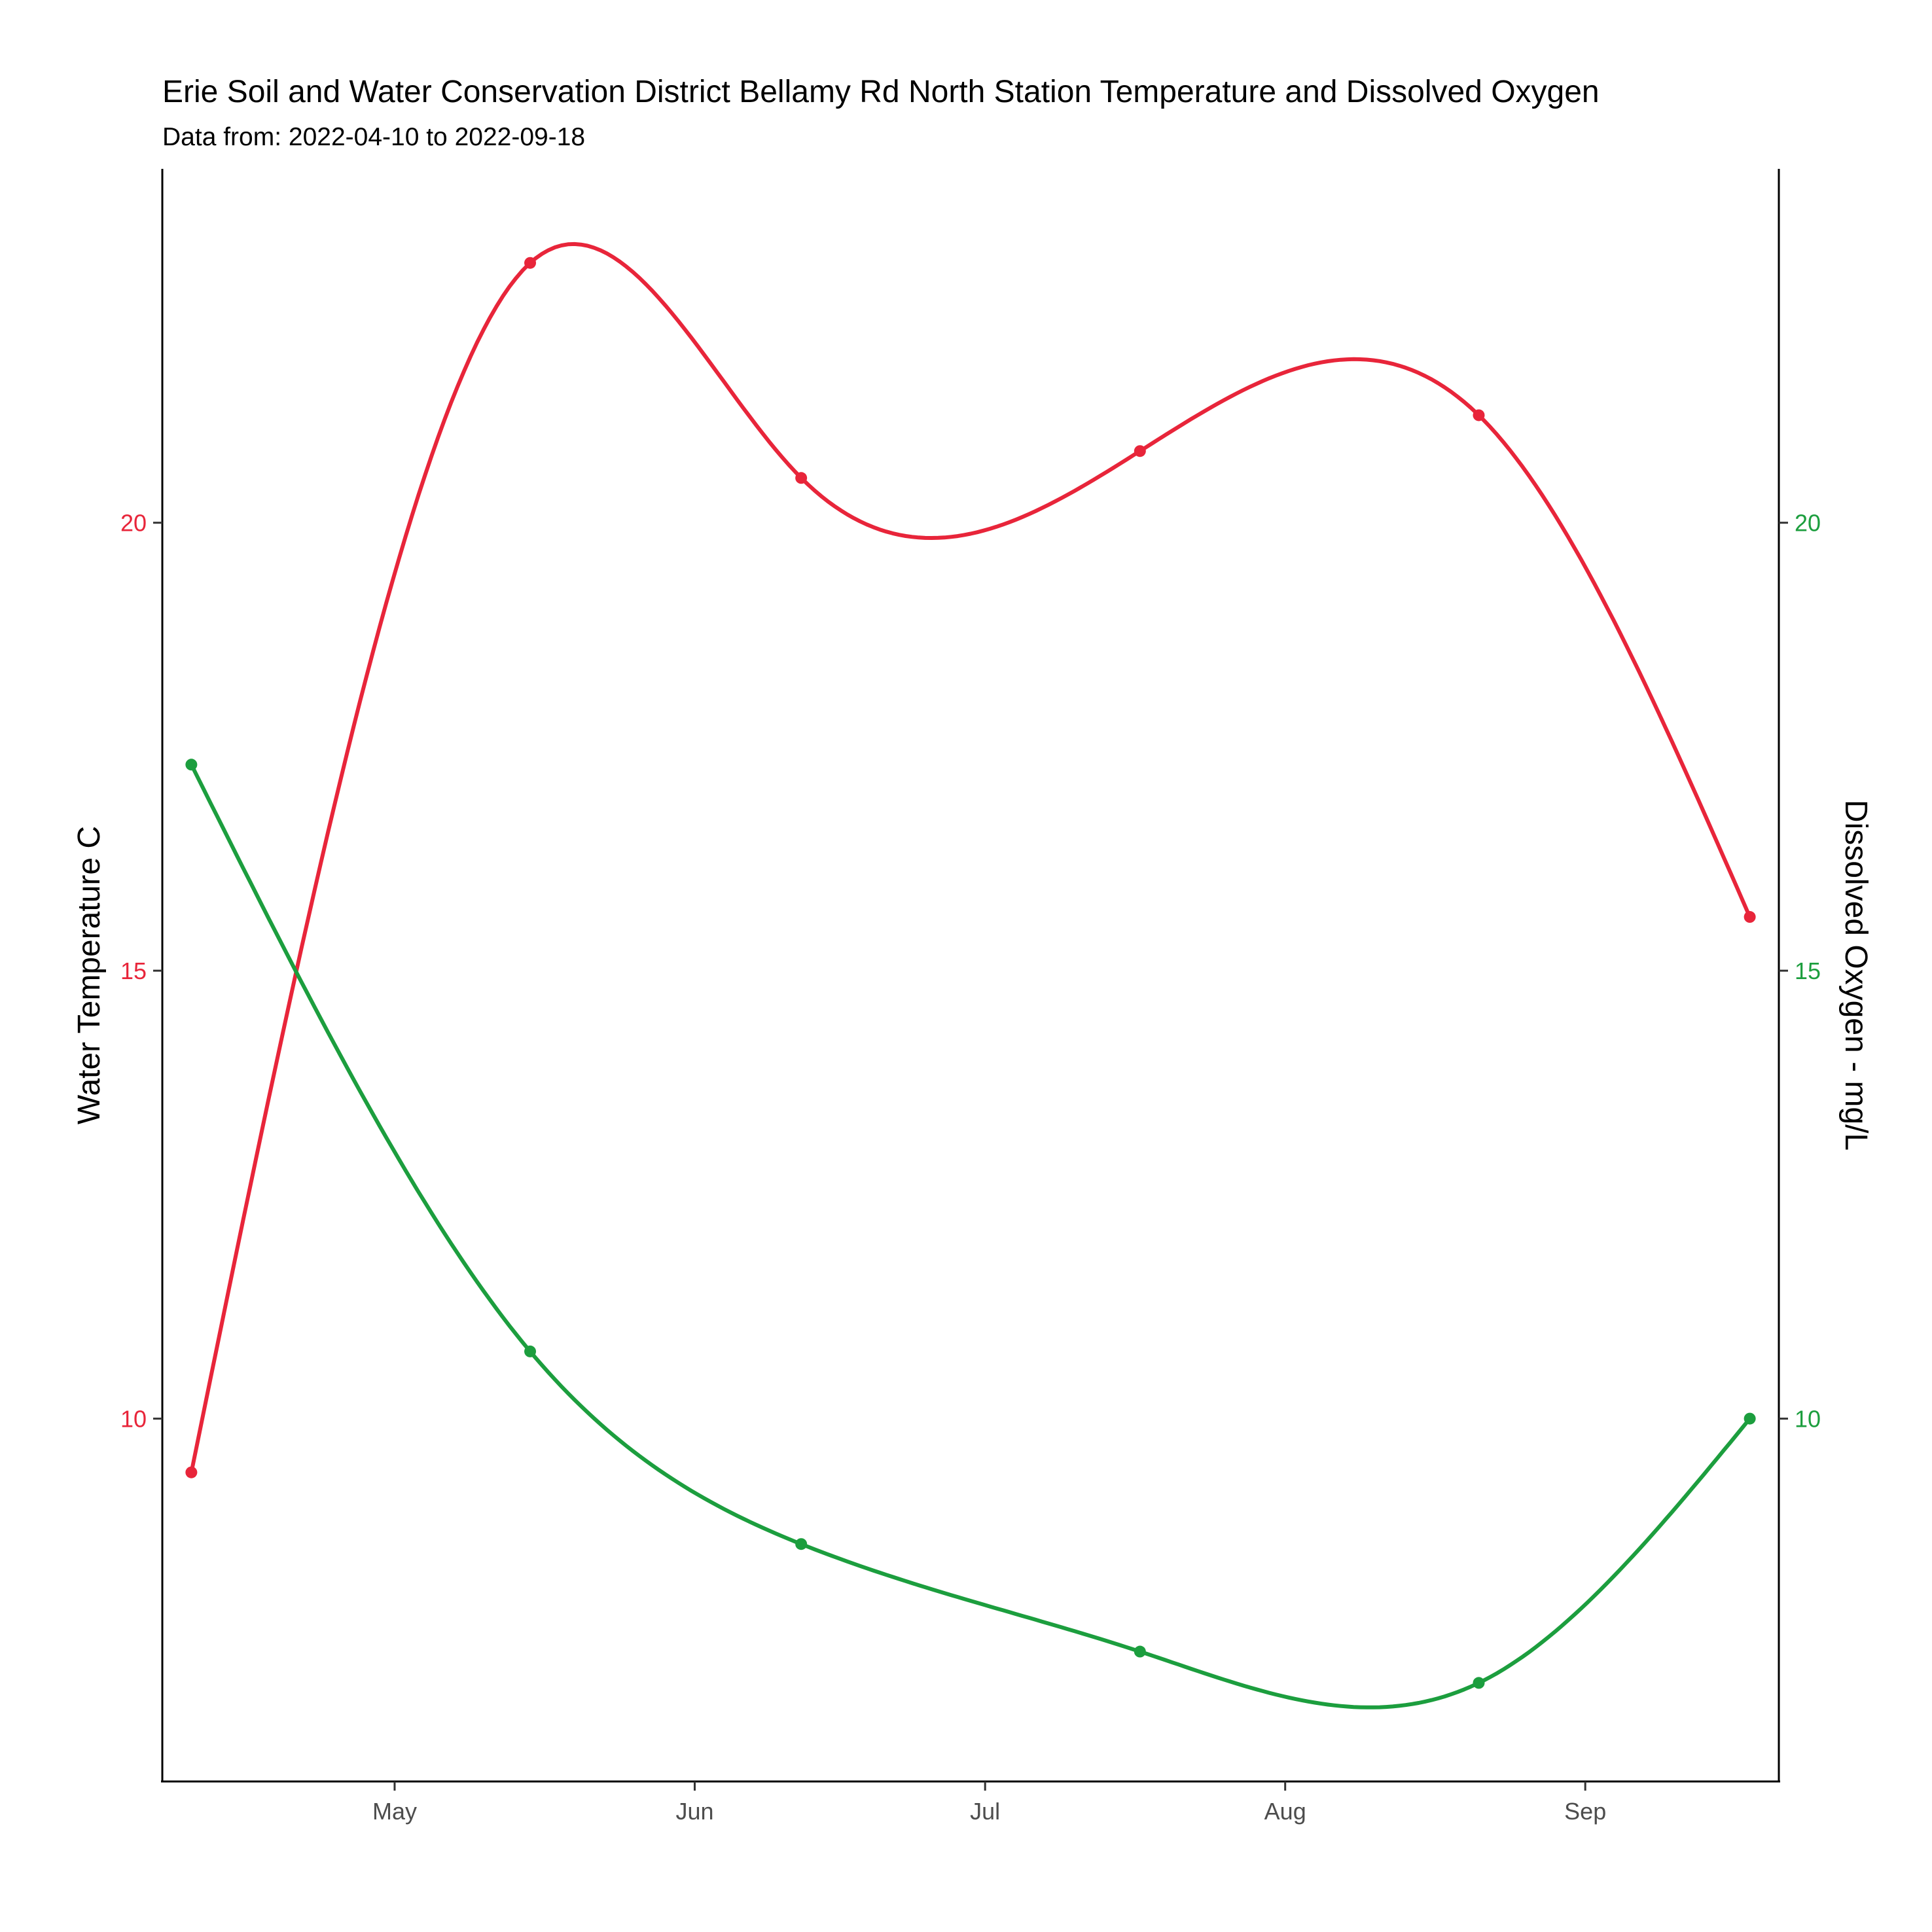 Image resolution: width=1932 pixels, height=1932 pixels. I want to click on x-tick-label: Jul, so click(985, 1811).